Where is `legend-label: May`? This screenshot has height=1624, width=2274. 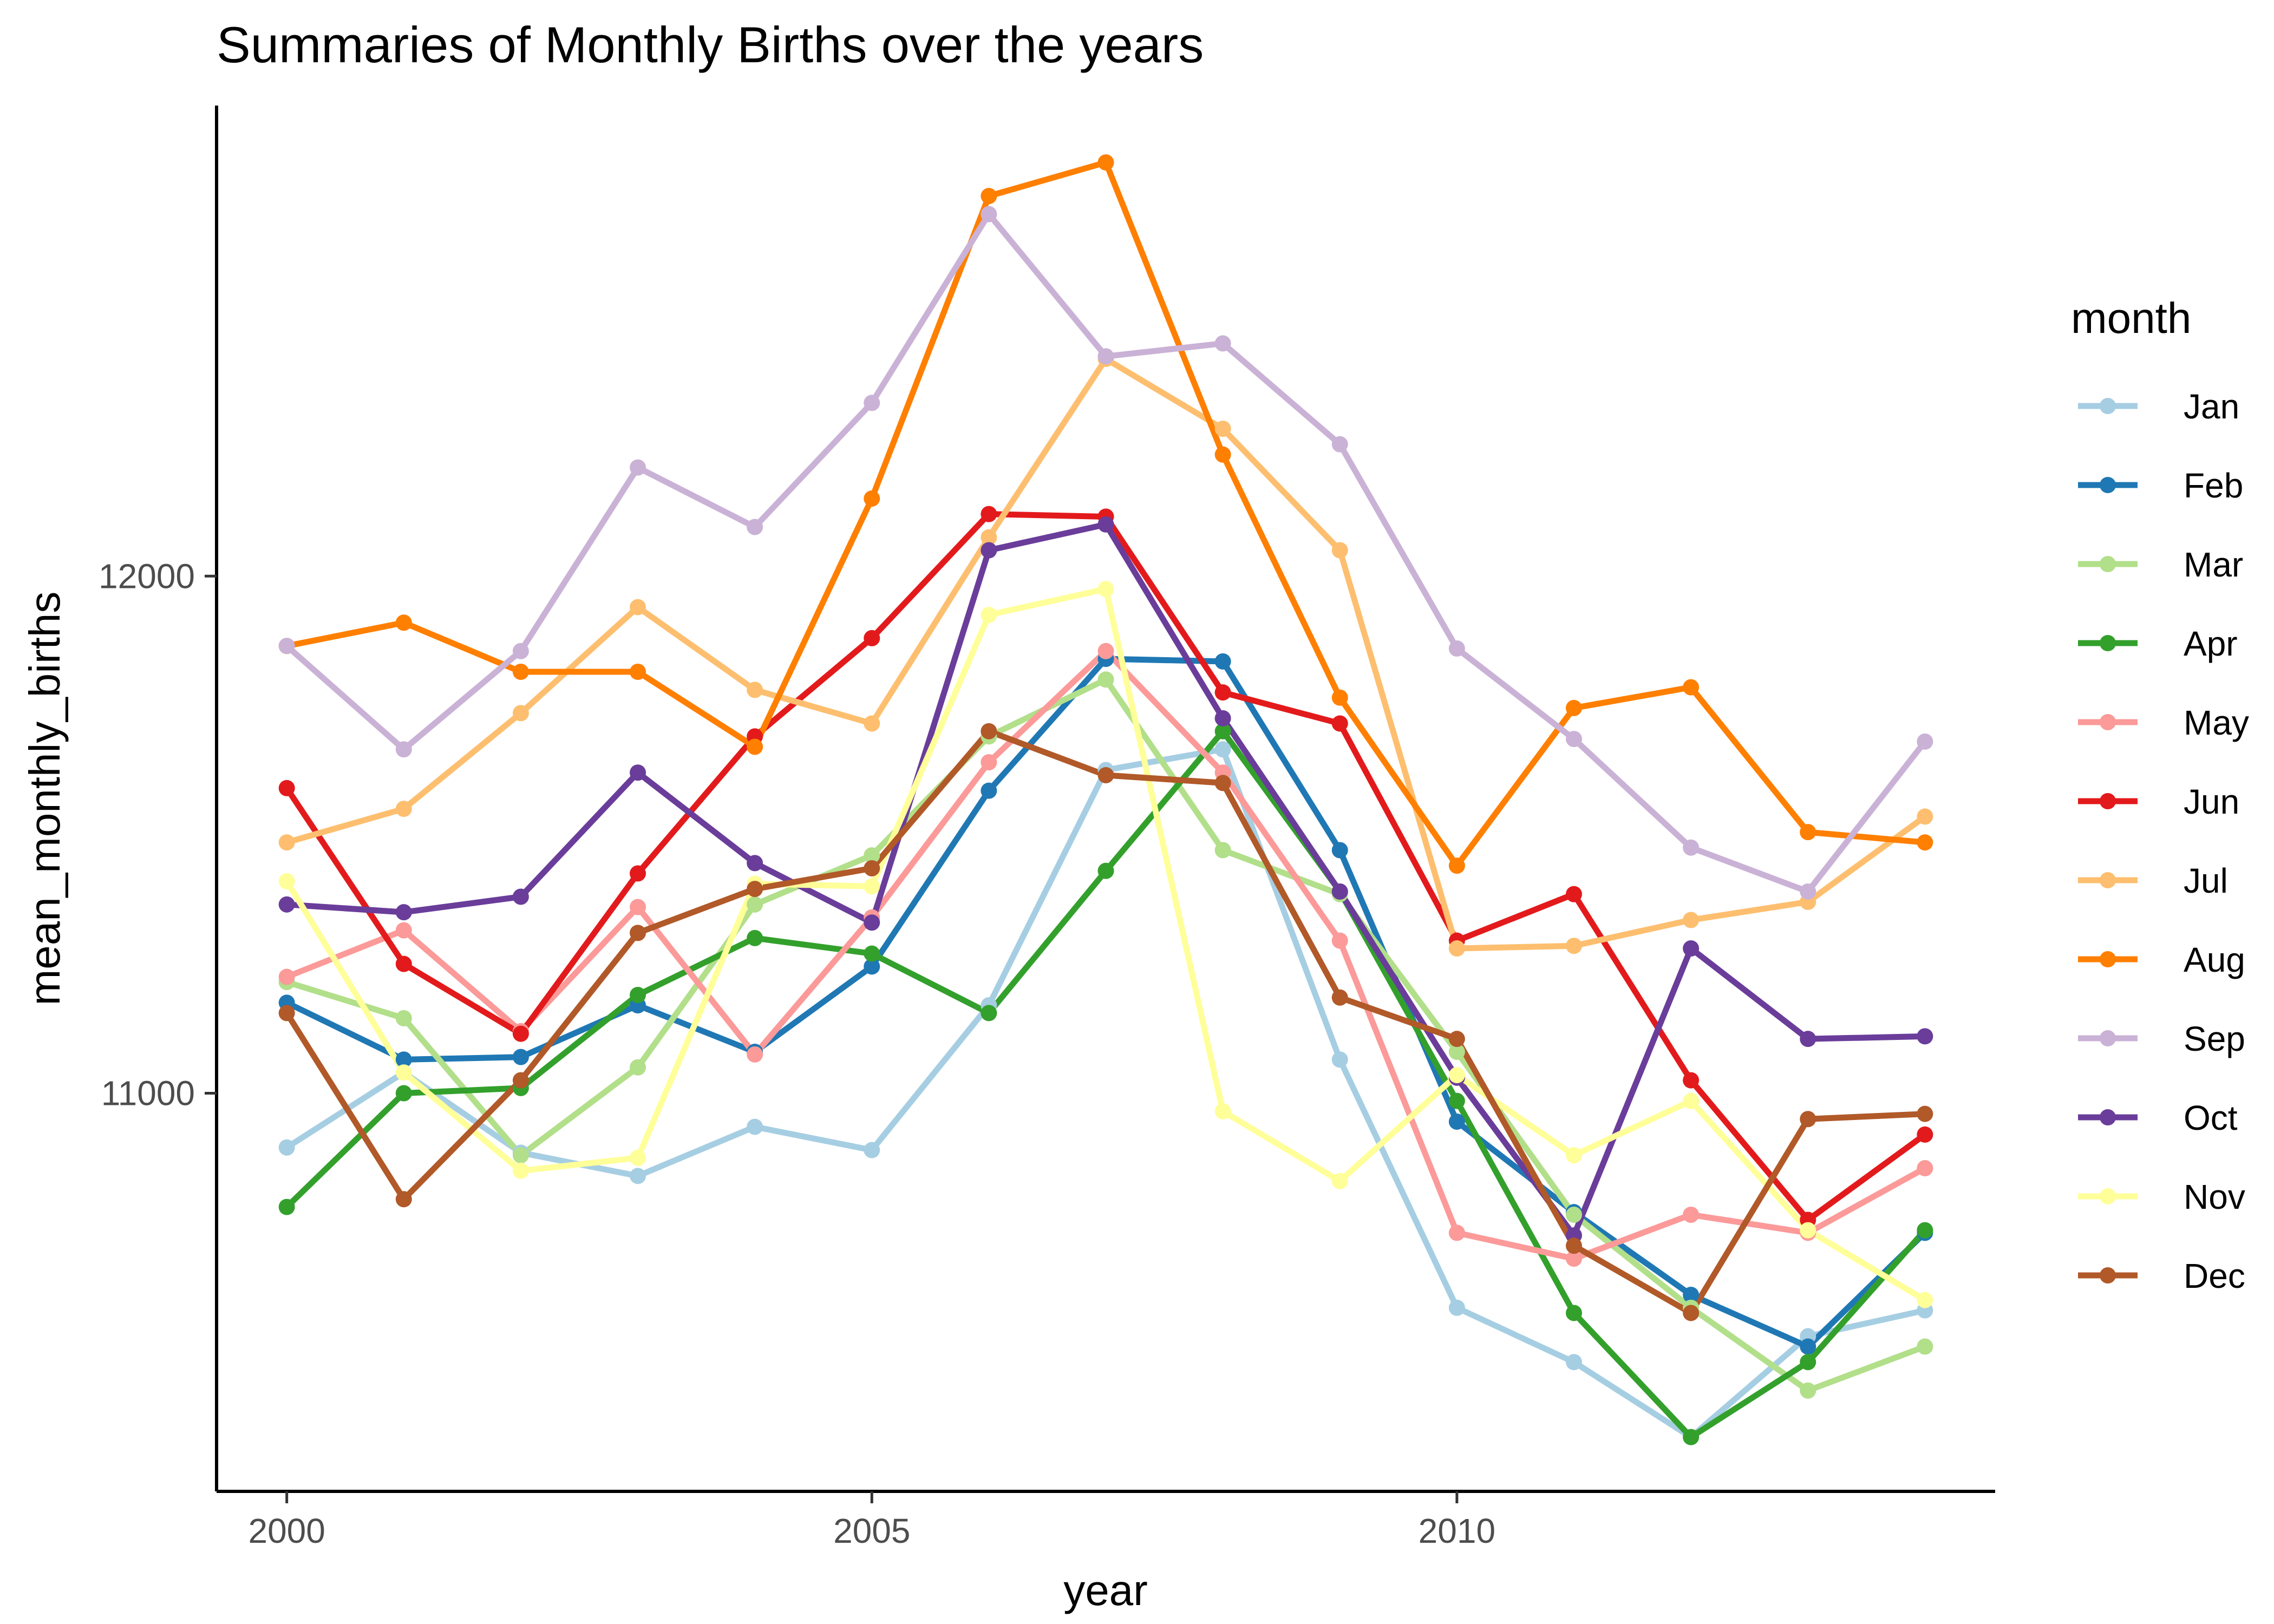 legend-label: May is located at coordinates (2216, 722).